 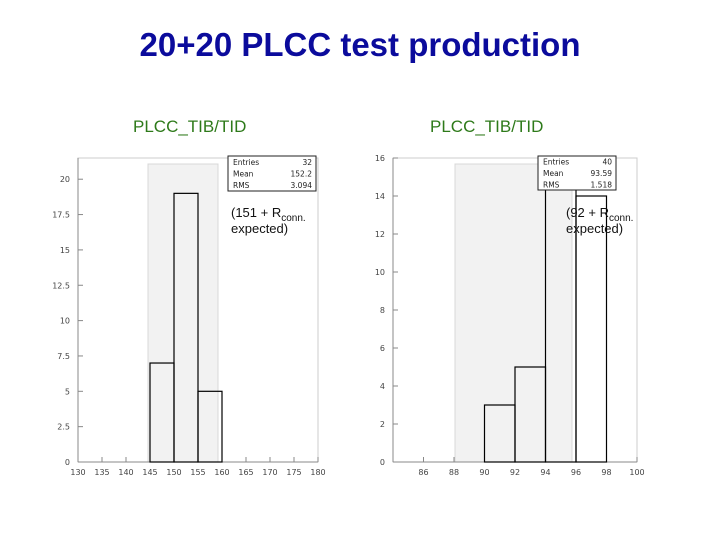 What do you see at coordinates (269, 472) in the screenshot?
I see `x-tick-label: 170` at bounding box center [269, 472].